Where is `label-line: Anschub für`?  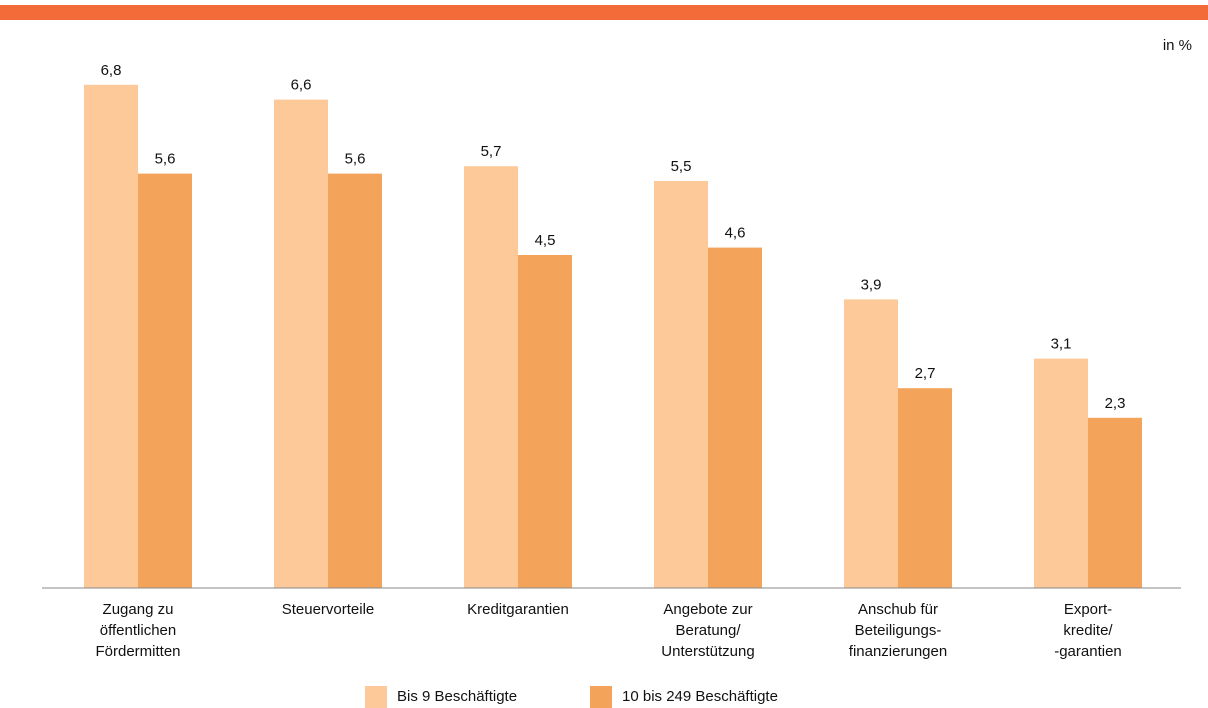
label-line: Anschub für is located at coordinates (898, 609).